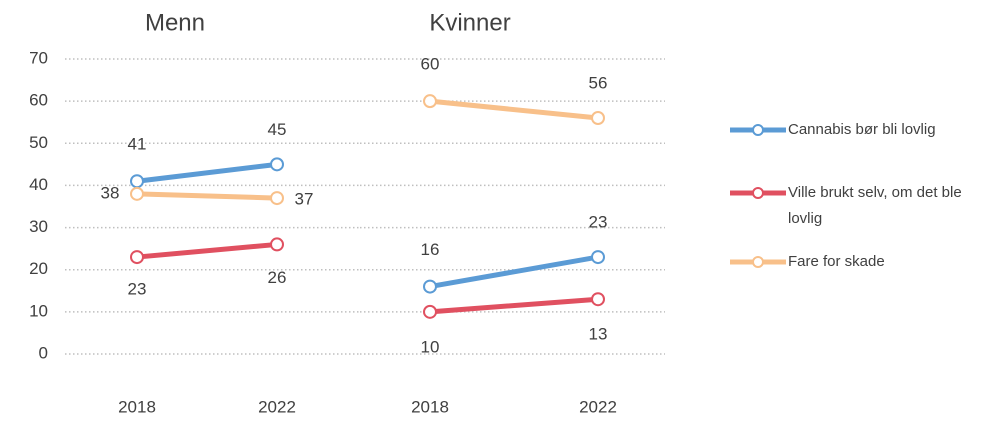  I want to click on data-label: 45, so click(277, 129).